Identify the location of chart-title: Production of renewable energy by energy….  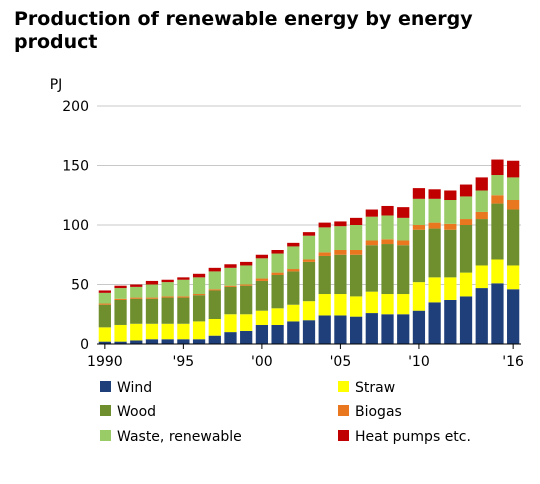
(243, 30).